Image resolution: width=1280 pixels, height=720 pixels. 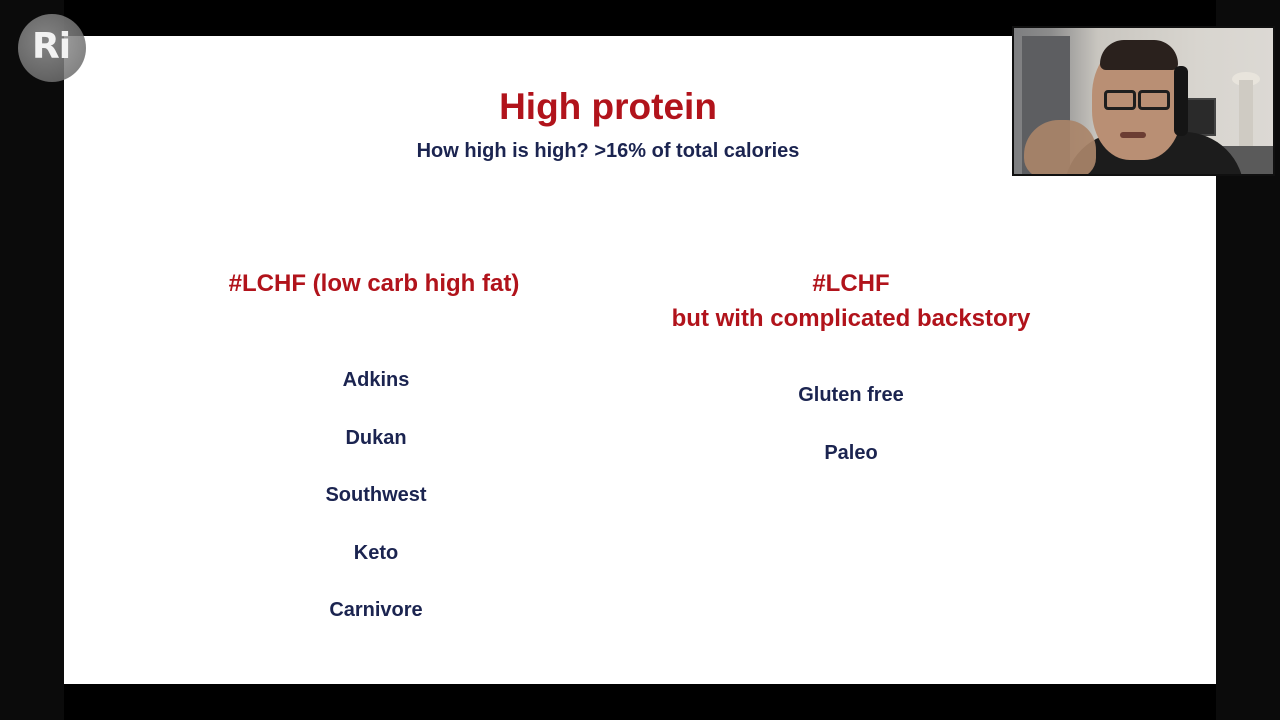 I want to click on webcam-wall-picture, so click(x=1200, y=117).